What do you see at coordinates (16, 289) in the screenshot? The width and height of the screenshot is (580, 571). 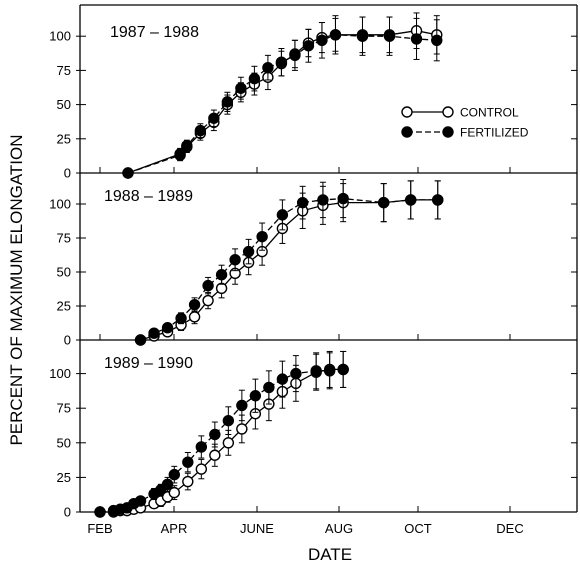 I see `y-axis-label: PERCENT OF MAXIMUM ELONGATION` at bounding box center [16, 289].